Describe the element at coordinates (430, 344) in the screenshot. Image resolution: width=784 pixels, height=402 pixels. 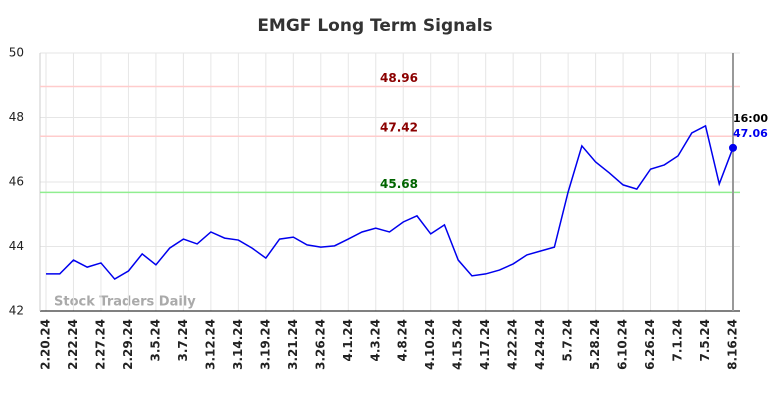
I see `x-tick-label: 4.10.24` at that location.